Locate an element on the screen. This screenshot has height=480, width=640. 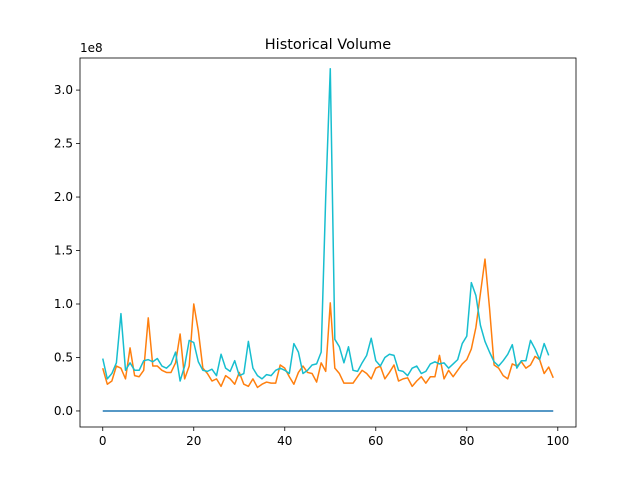
x-tick-label: 60 is located at coordinates (375, 441).